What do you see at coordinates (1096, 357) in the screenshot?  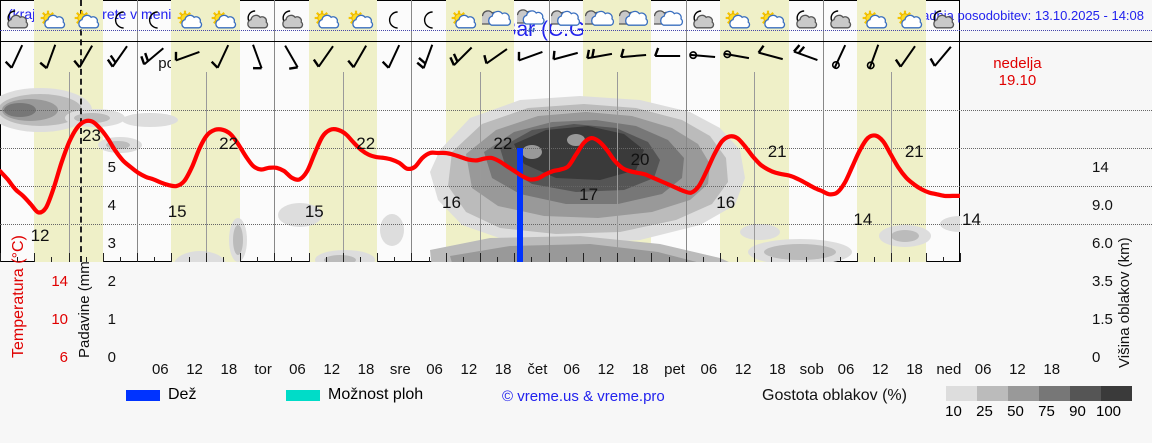 I see `cloud-height-tick-0: 0` at bounding box center [1096, 357].